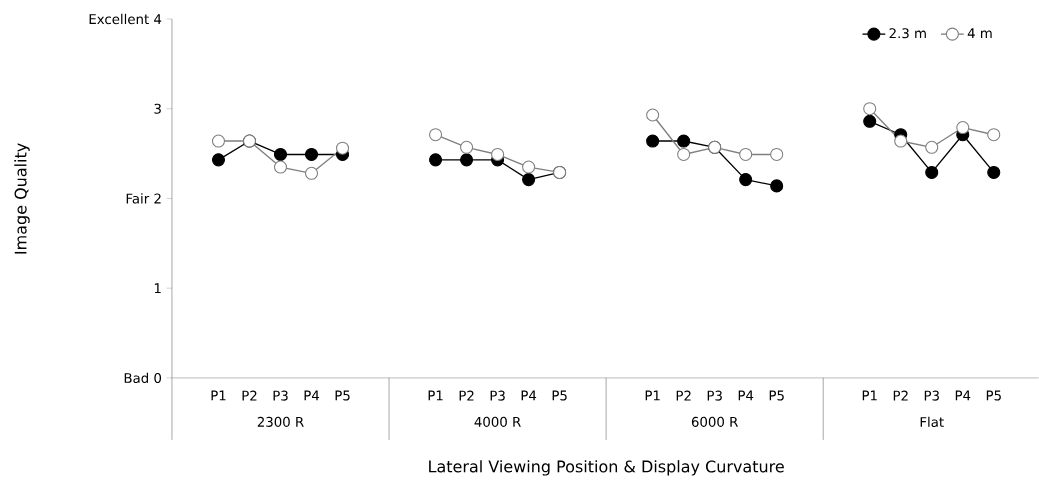 Image resolution: width=1039 pixels, height=491 pixels. I want to click on x-axis-title: Lateral Viewing Position & Display Curvature, so click(606, 468).